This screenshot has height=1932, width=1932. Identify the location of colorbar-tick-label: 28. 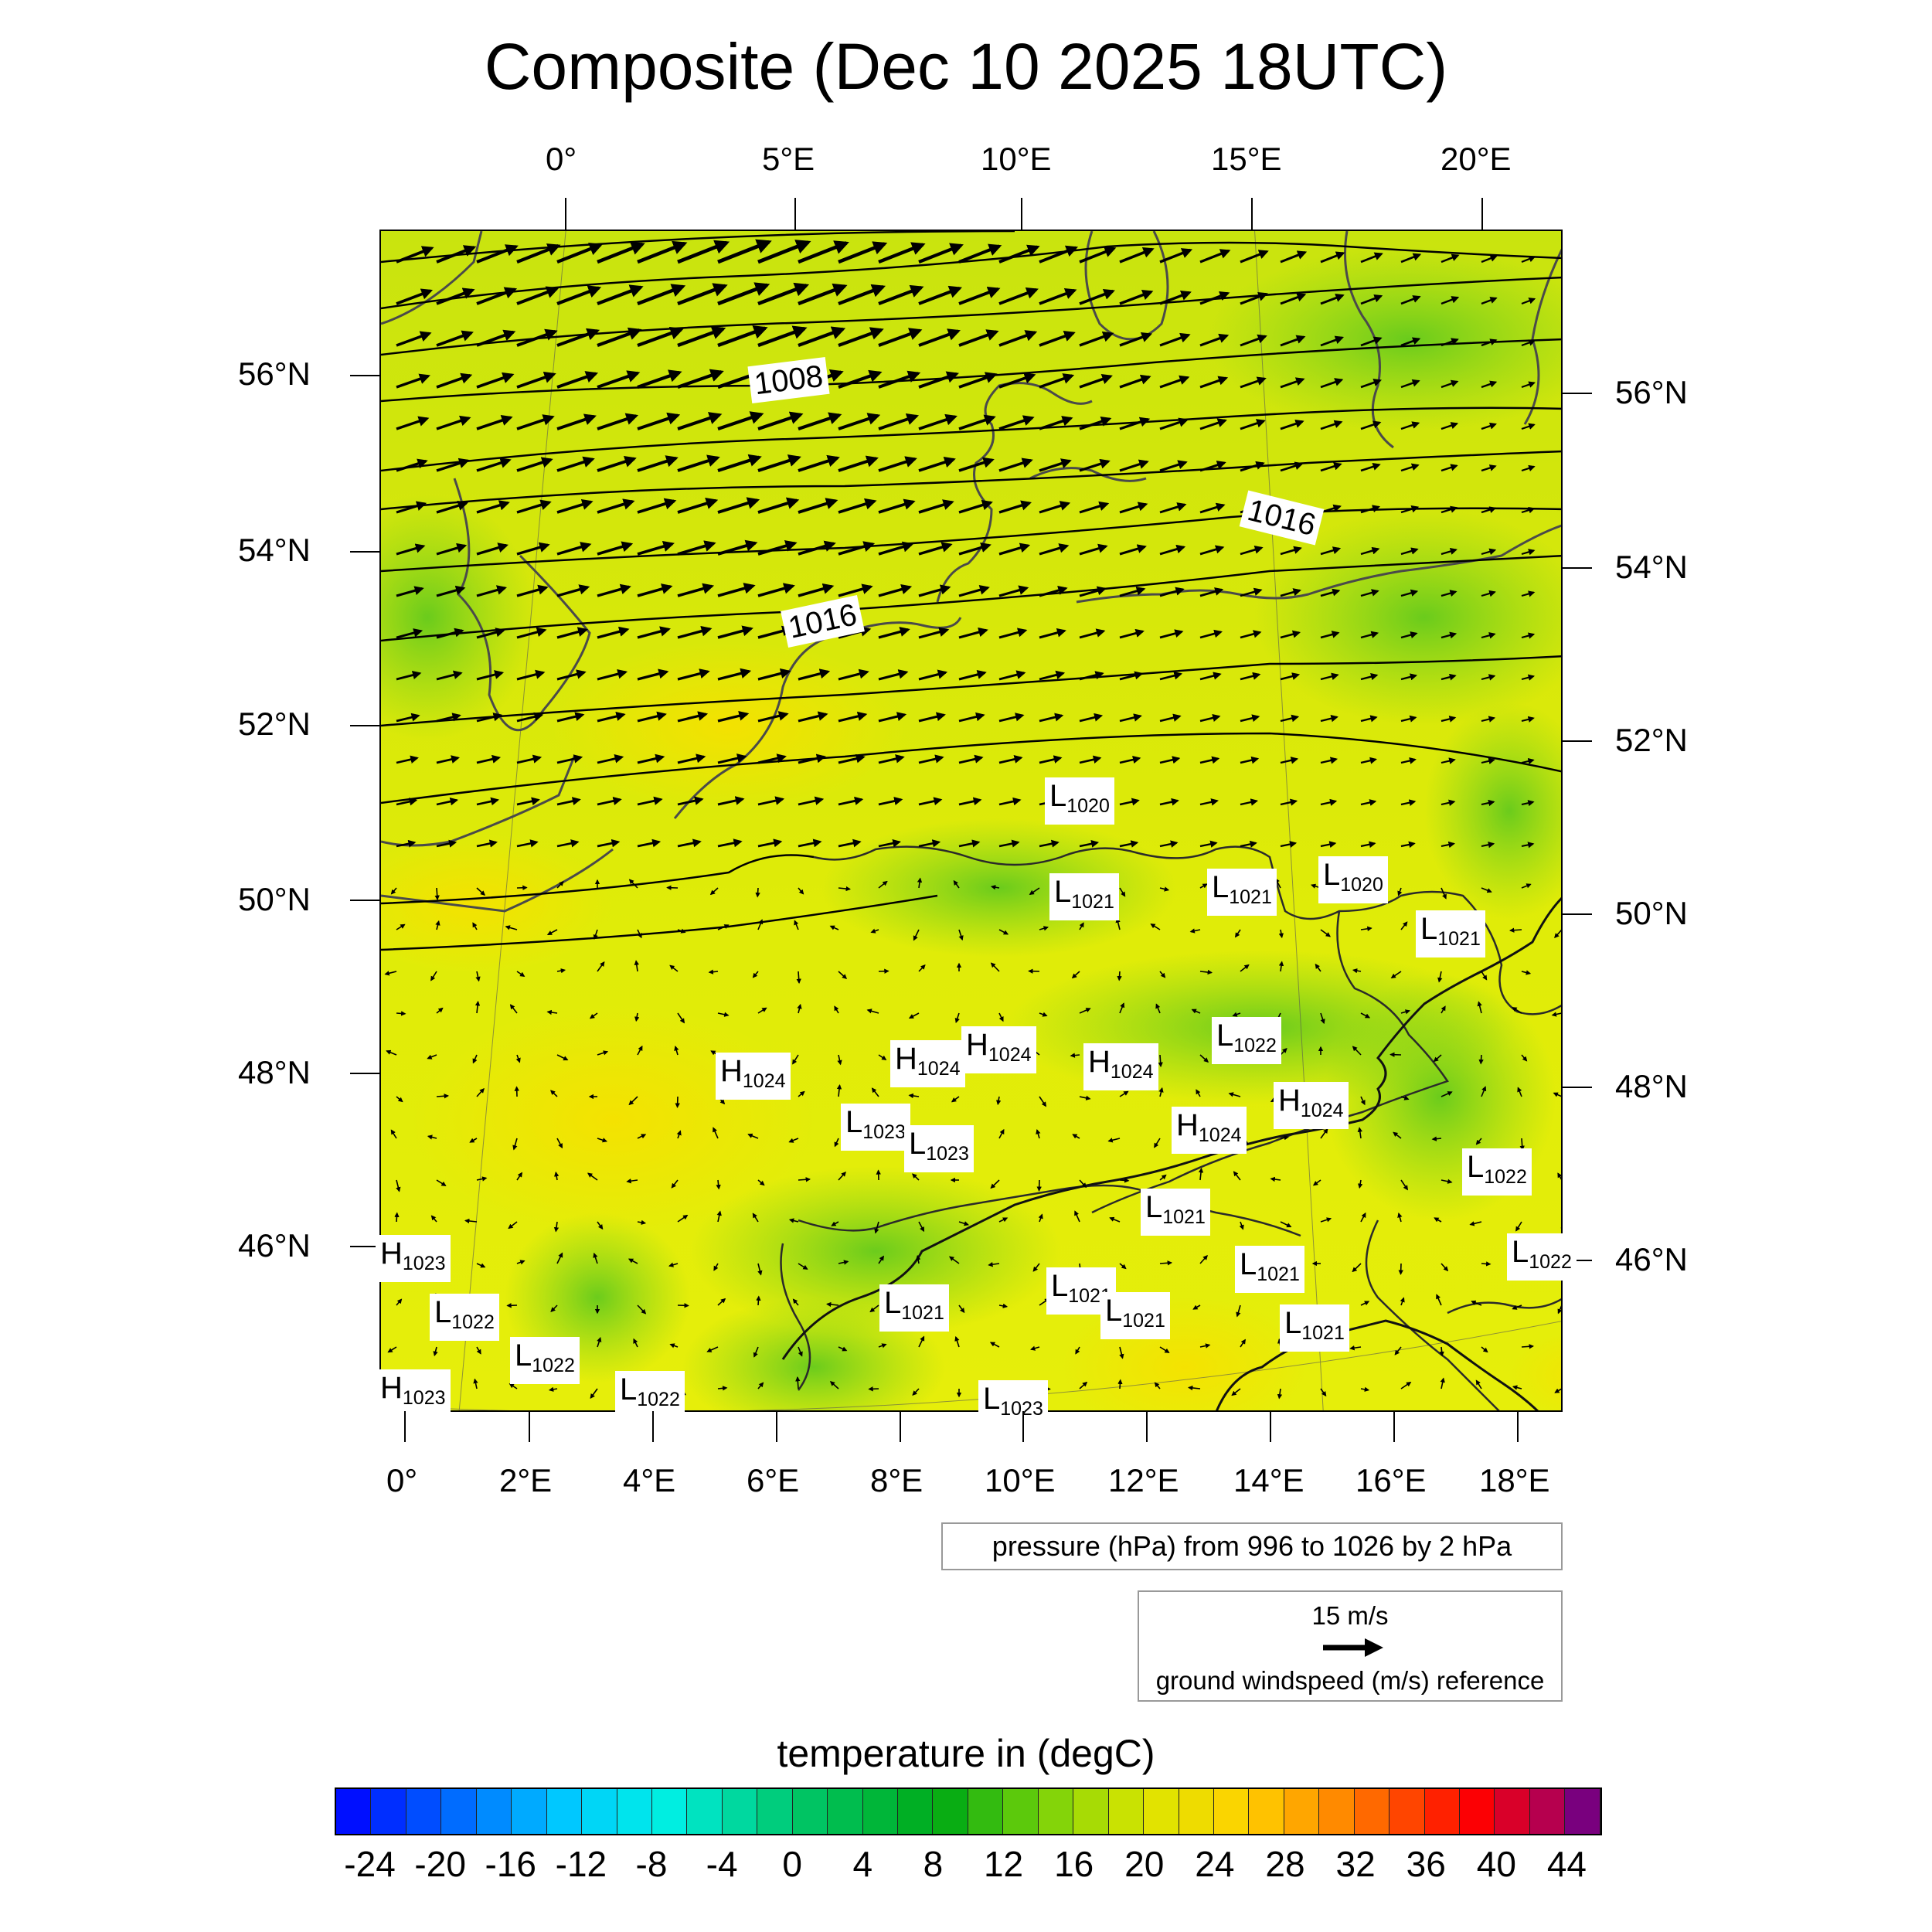
(1285, 1864).